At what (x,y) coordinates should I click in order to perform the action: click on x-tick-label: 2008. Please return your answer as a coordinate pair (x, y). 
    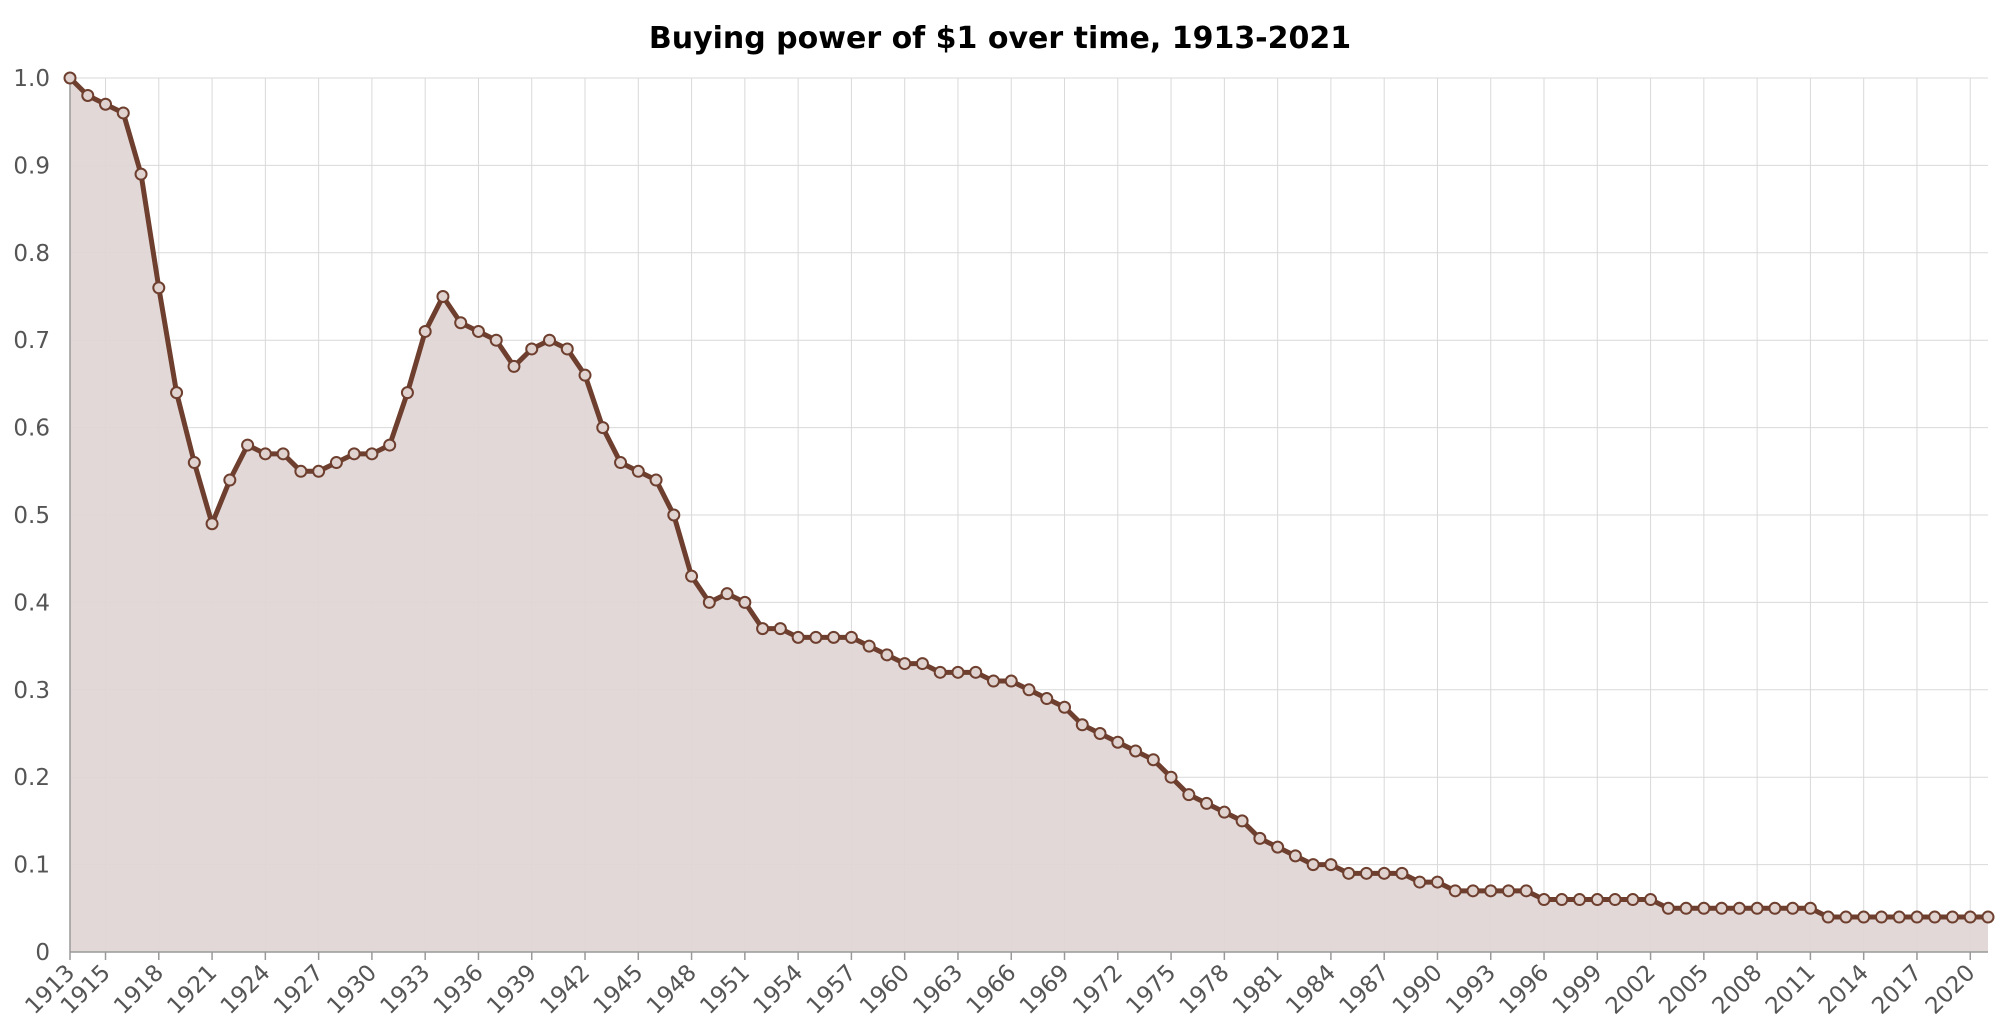
    Looking at the image, I should click on (1738, 990).